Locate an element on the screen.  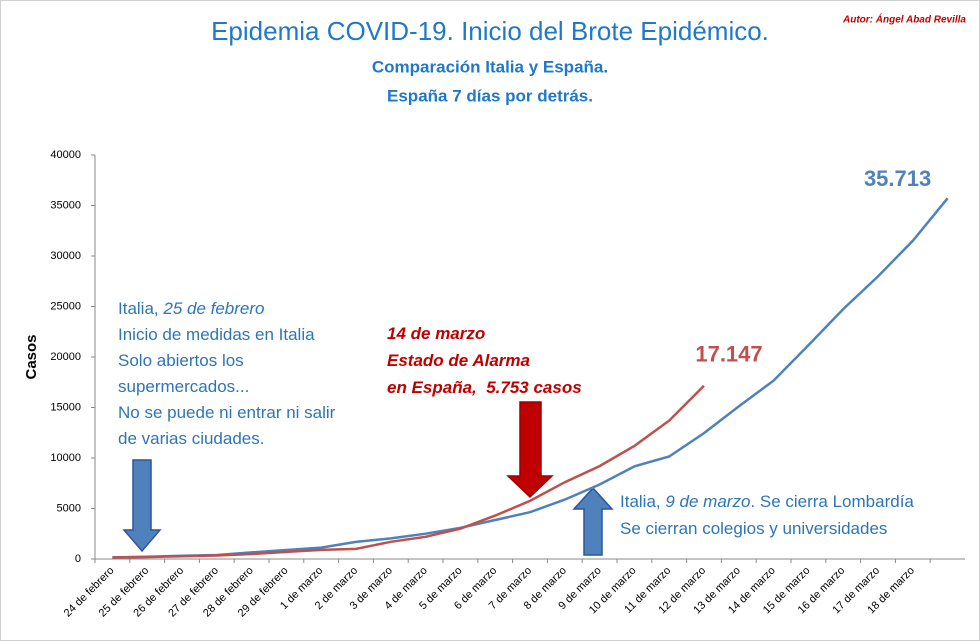
annotation-part: de varias ciudades. is located at coordinates (191, 438).